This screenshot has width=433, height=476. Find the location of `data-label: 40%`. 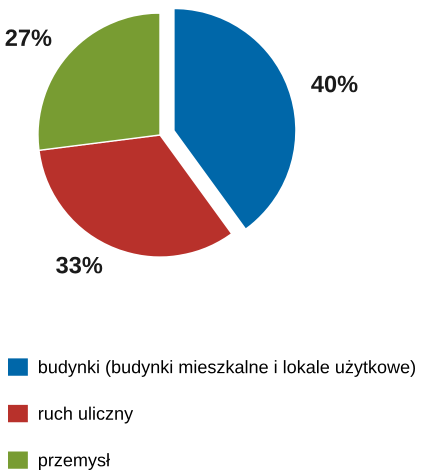

data-label: 40% is located at coordinates (334, 84).